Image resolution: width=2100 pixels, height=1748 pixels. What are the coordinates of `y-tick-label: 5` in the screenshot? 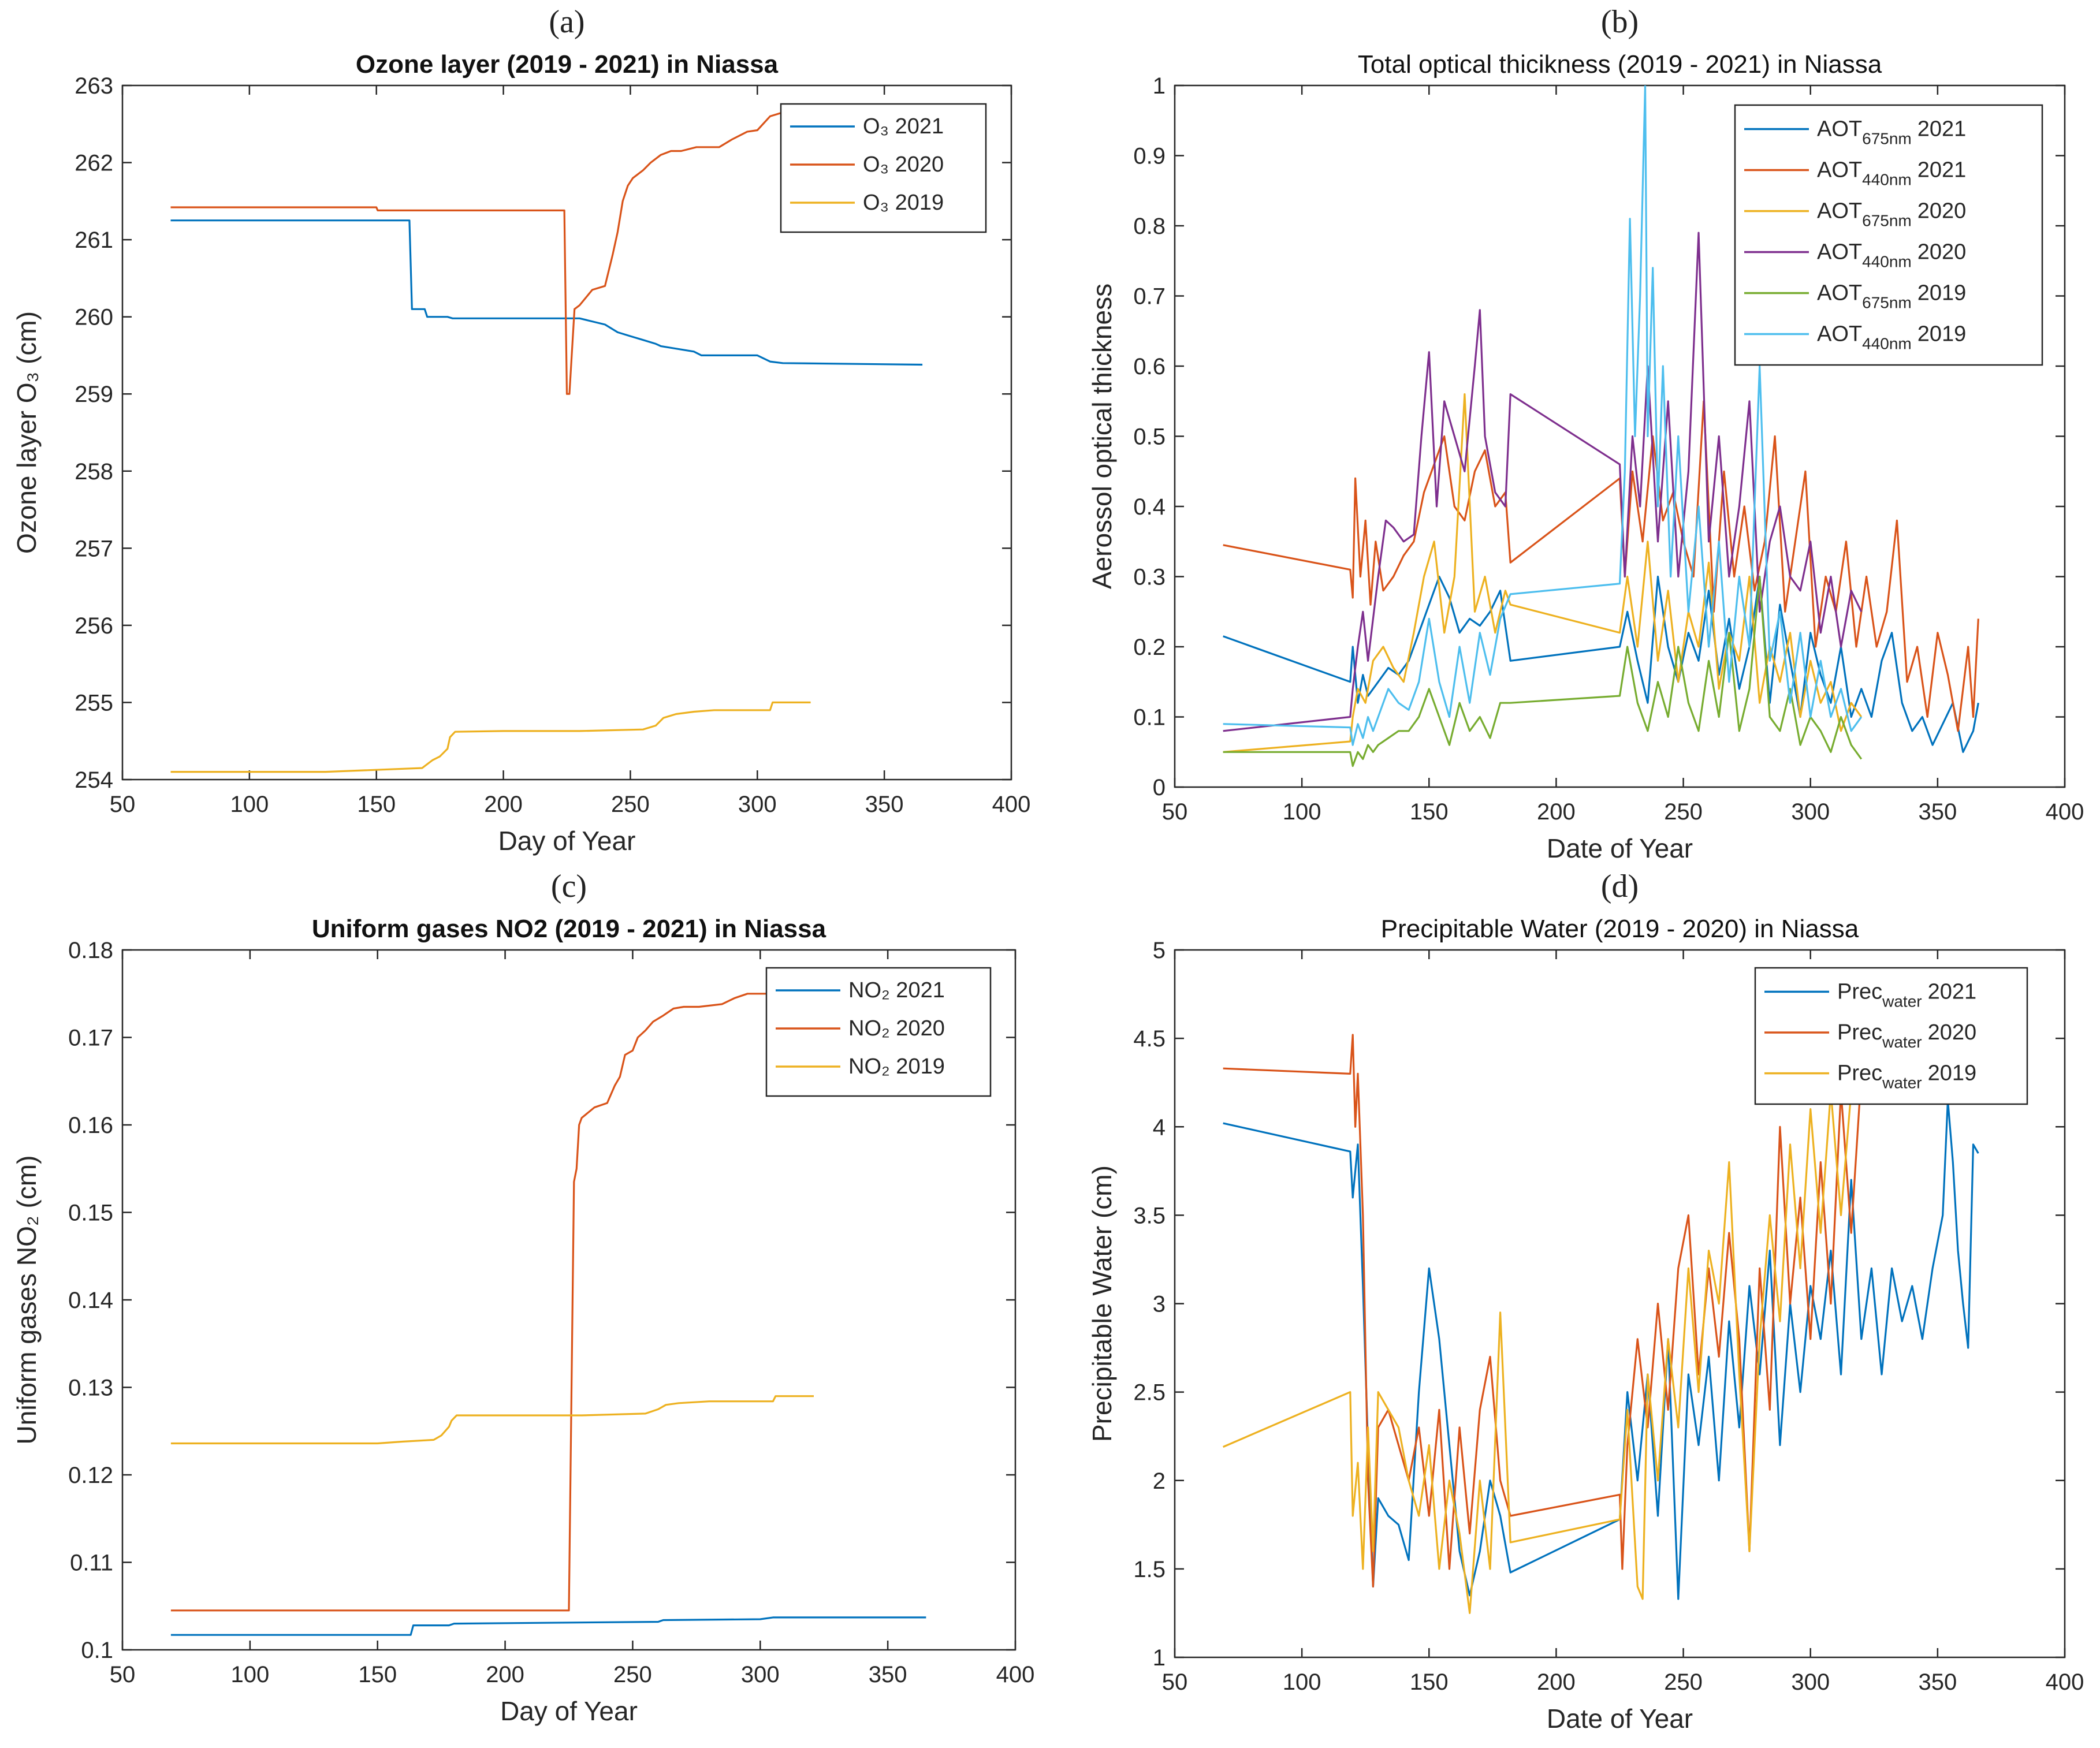 It's located at (1159, 950).